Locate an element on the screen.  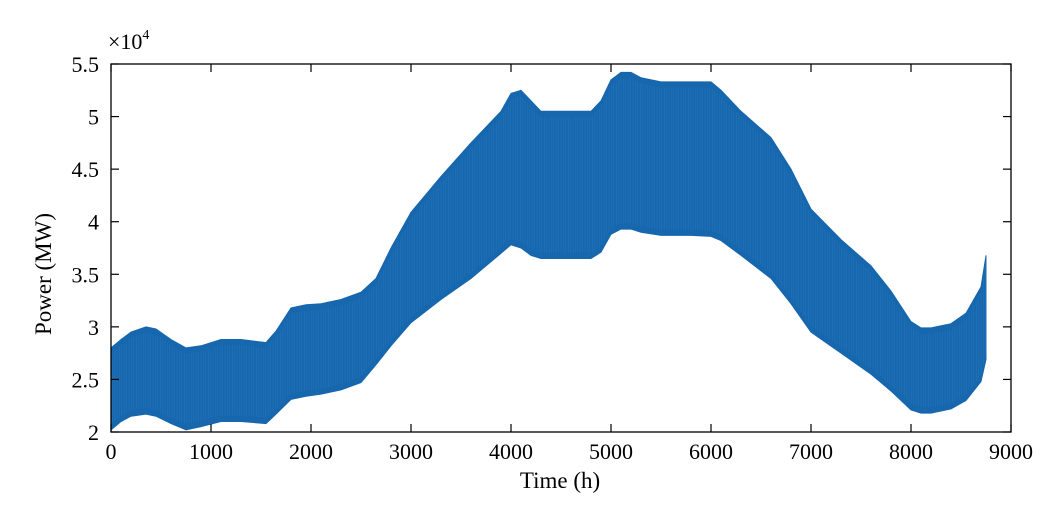
x-tick-label: 0 is located at coordinates (111, 451).